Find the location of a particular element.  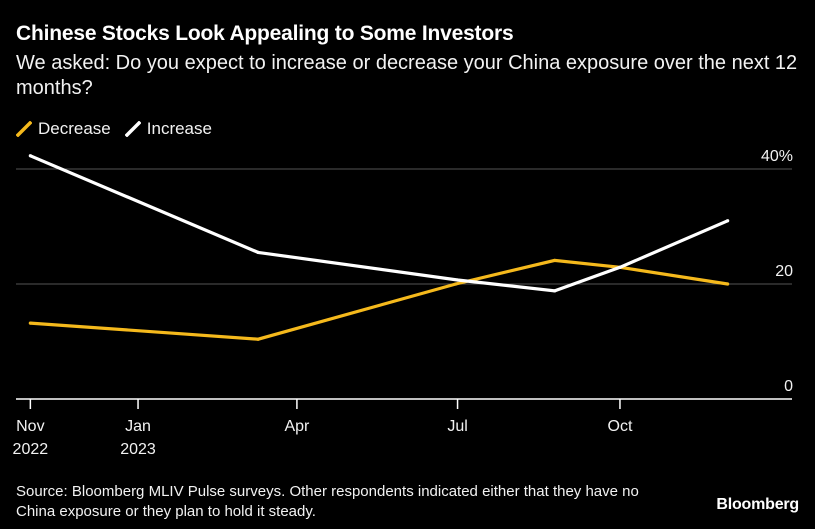

legend-label-increase: Increase is located at coordinates (179, 128).